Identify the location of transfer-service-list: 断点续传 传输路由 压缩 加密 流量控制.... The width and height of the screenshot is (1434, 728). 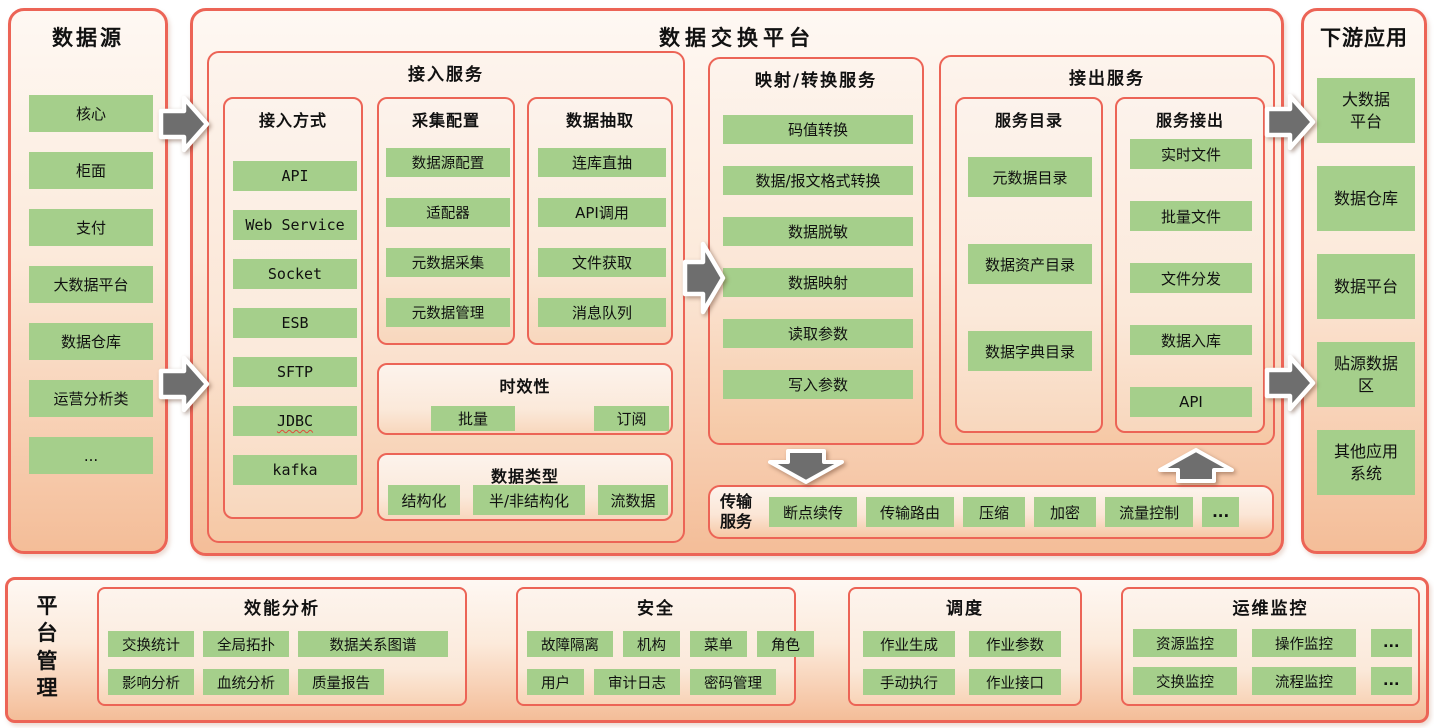
(1004, 512).